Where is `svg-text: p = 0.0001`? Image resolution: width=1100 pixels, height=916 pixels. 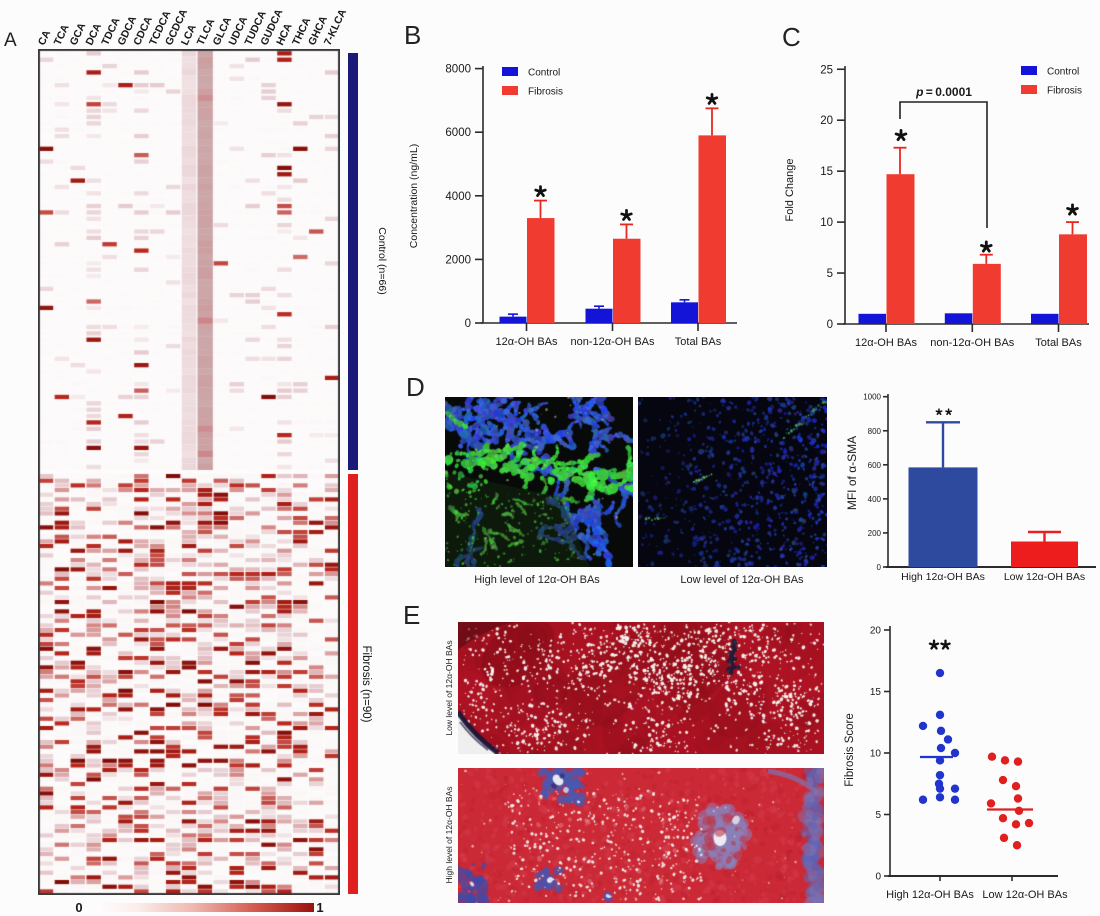 svg-text: p = 0.0001 is located at coordinates (943, 92).